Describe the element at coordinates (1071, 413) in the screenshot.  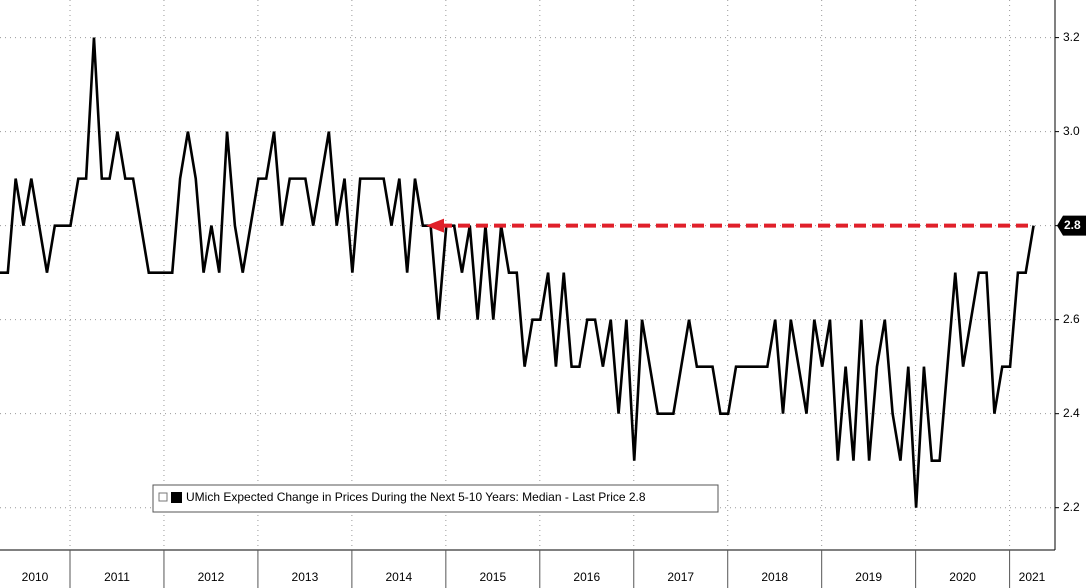
I see `y-tick-label: 2.4` at that location.